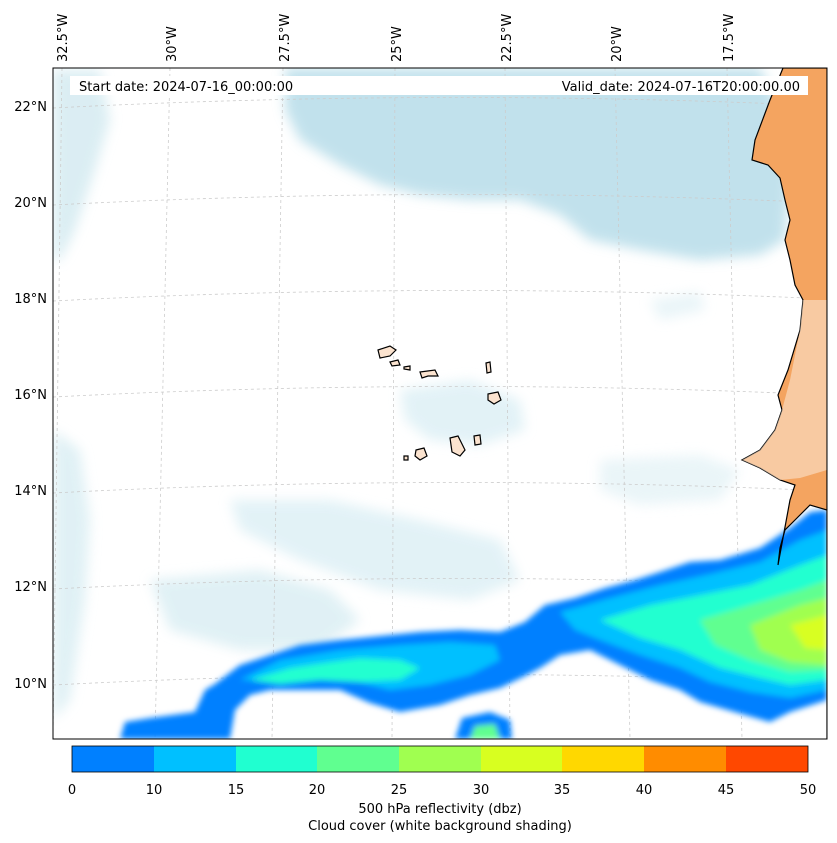 The height and width of the screenshot is (843, 837). Describe the element at coordinates (494, 398) in the screenshot. I see `island-boa-vista` at that location.